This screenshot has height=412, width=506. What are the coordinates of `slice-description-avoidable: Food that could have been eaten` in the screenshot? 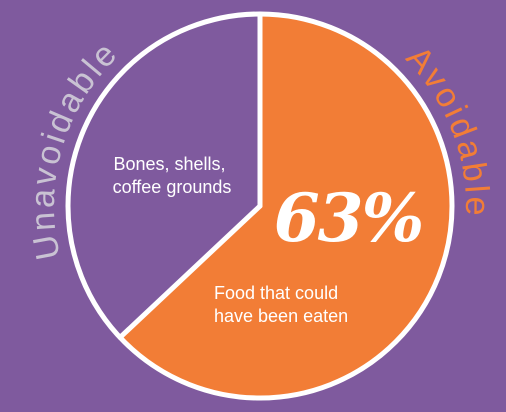 It's located at (281, 304).